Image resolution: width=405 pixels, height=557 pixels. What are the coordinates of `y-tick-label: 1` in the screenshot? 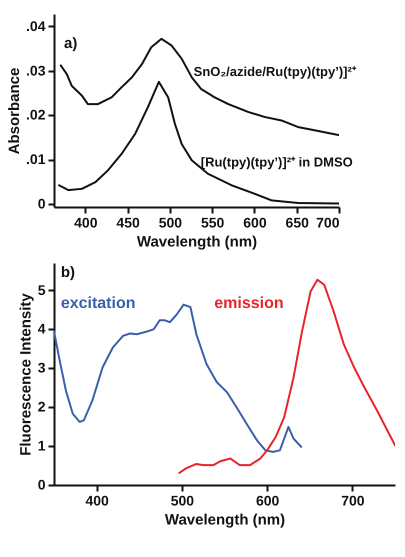 It's located at (42, 446).